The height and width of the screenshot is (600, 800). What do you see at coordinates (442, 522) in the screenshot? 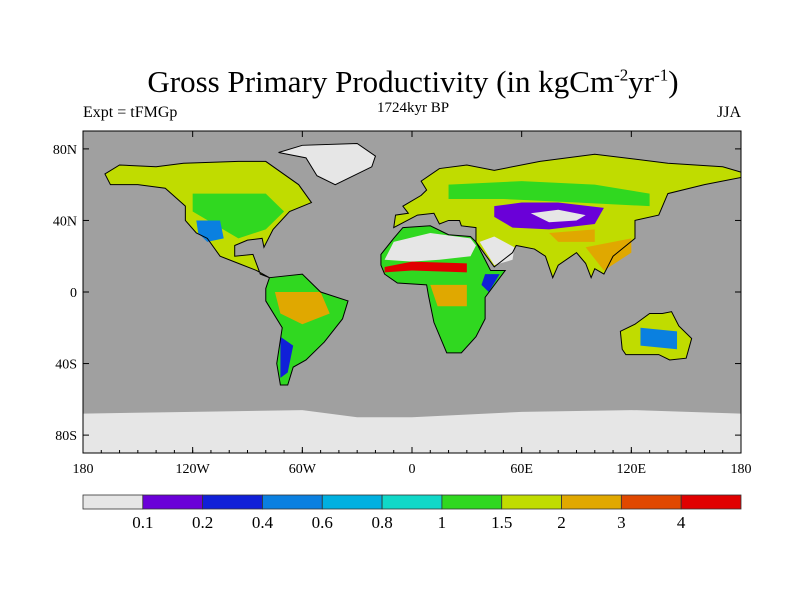
I see `colorbar-label: 1` at bounding box center [442, 522].